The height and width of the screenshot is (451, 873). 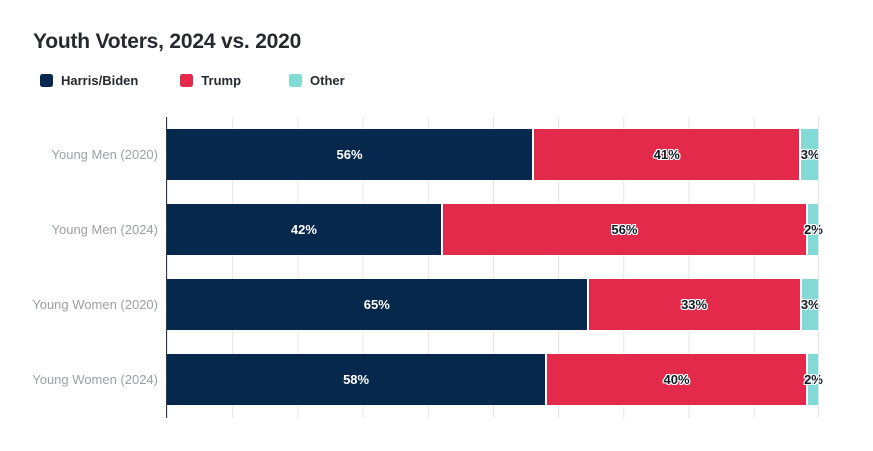 I want to click on segment-harris-biden: 65%, so click(x=377, y=304).